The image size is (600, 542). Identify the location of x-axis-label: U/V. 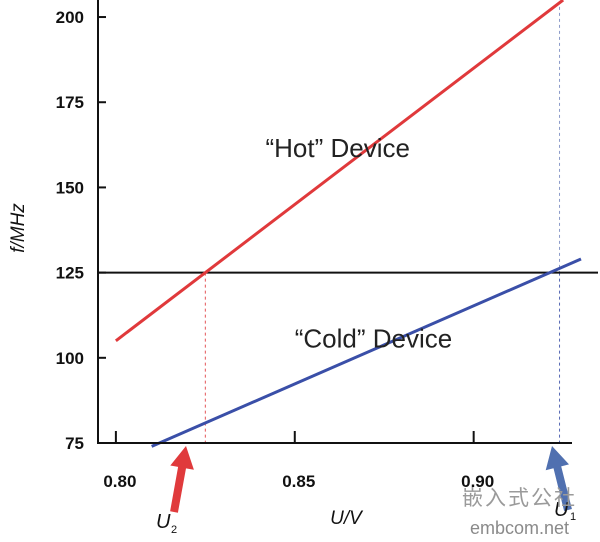
(347, 518).